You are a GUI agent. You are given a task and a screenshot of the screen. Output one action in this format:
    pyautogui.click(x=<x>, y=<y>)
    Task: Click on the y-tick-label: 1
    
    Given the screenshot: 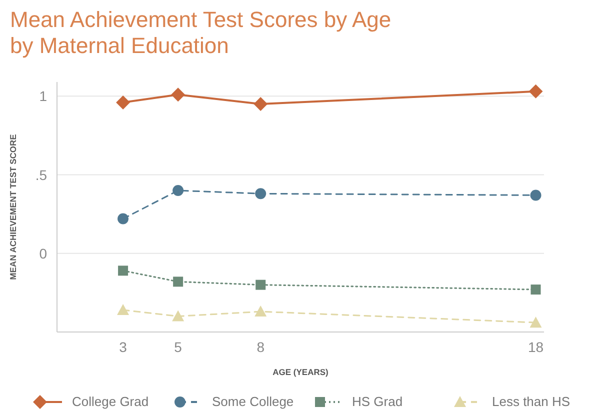 What is the action you would take?
    pyautogui.click(x=43, y=96)
    